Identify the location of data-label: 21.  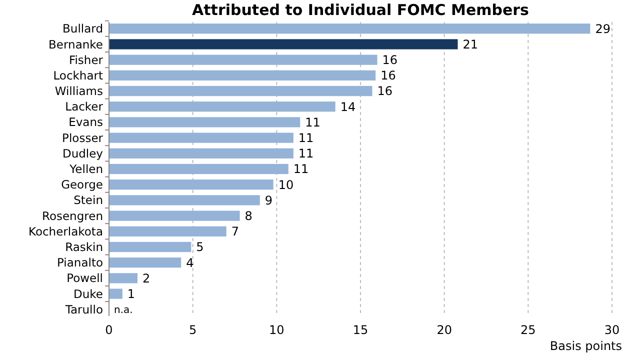
(470, 44).